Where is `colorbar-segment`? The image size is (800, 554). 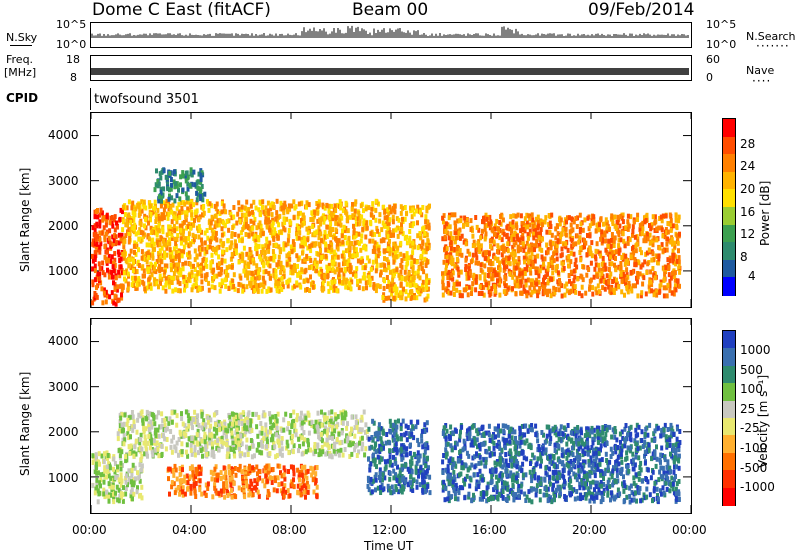 colorbar-segment is located at coordinates (729, 216).